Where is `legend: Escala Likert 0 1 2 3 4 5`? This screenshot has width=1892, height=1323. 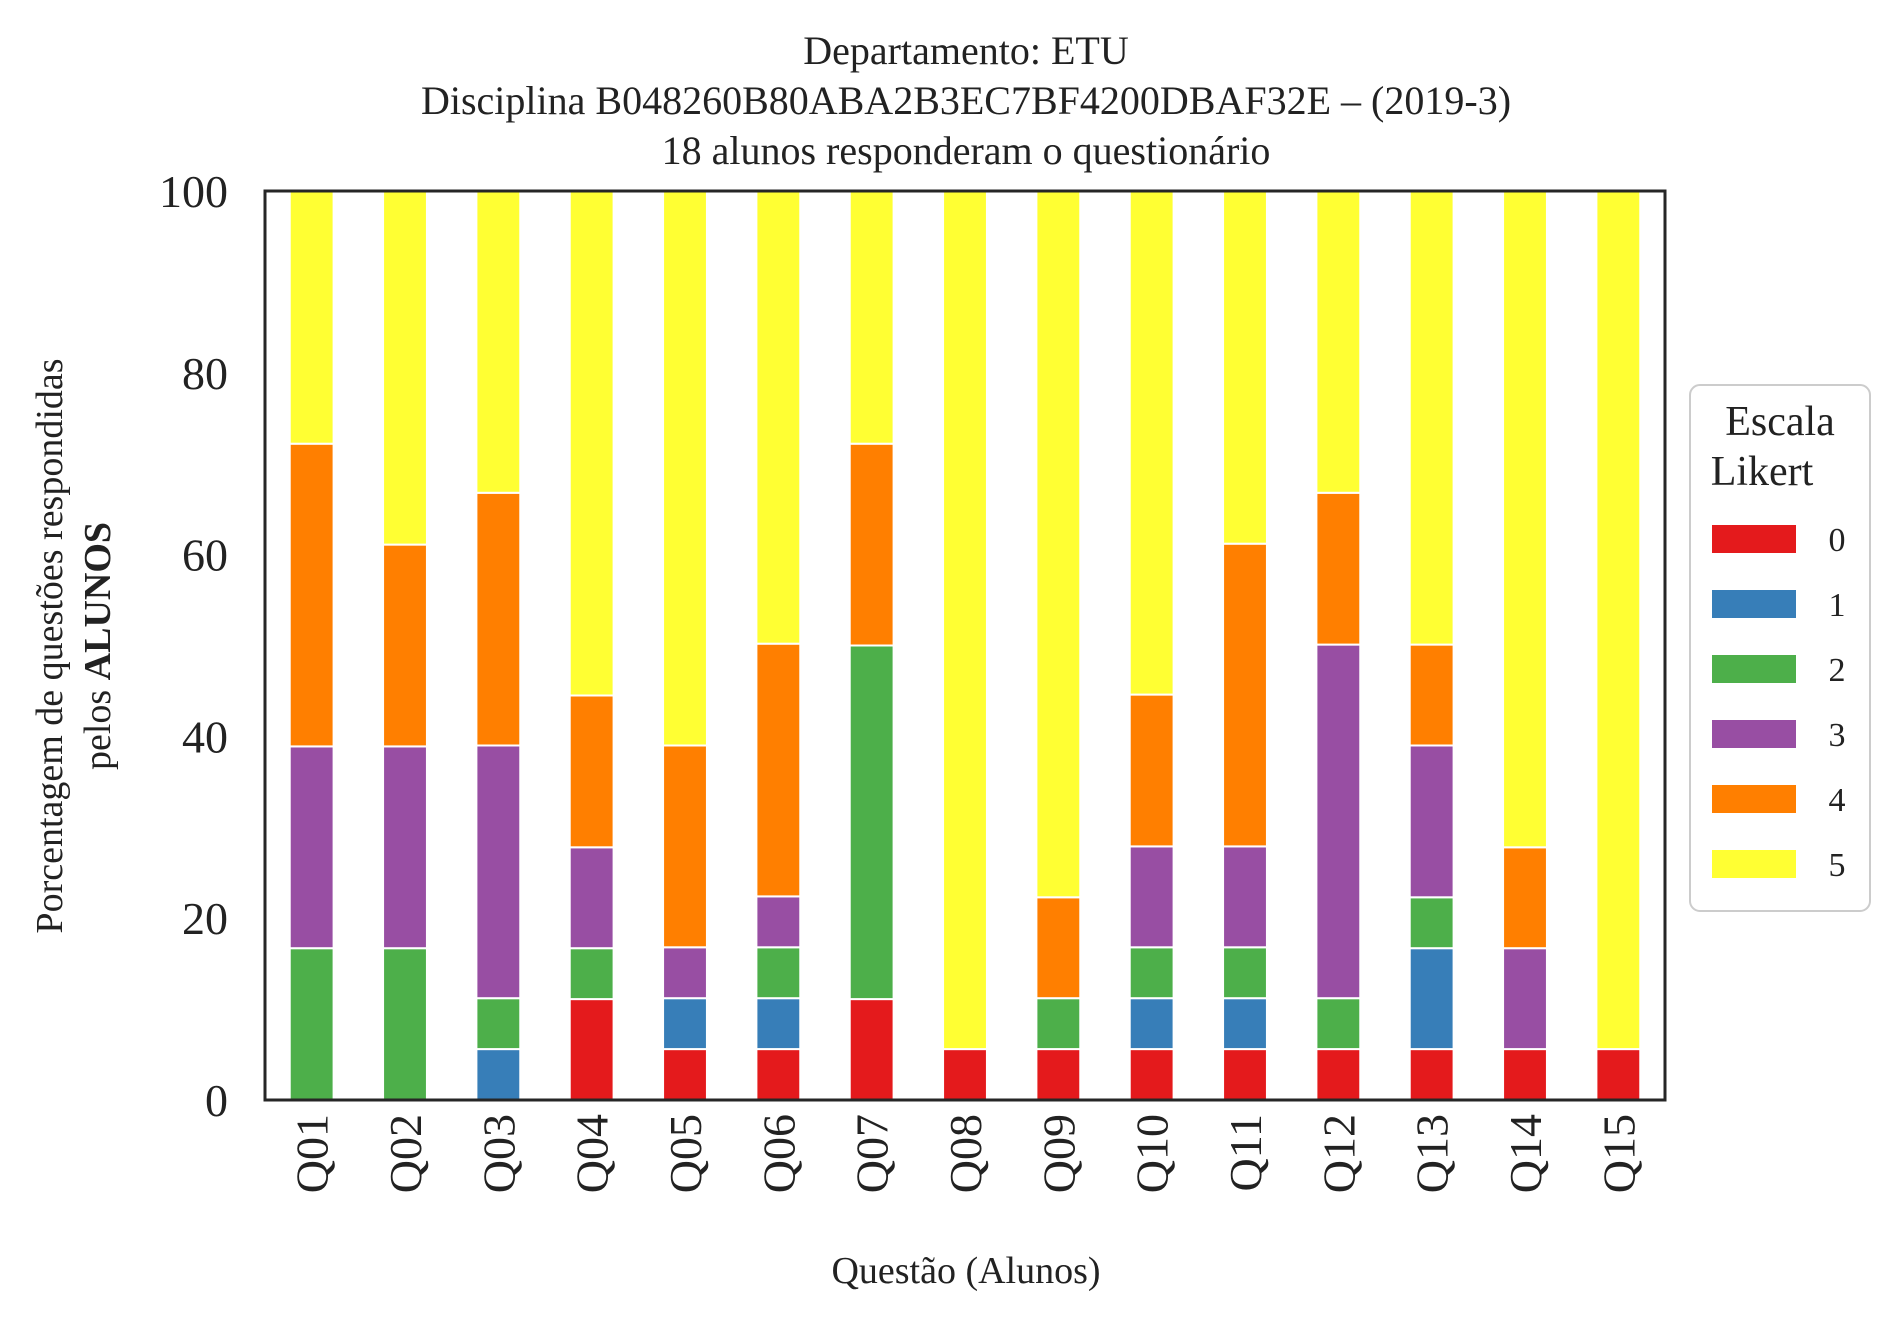
legend: Escala Likert 0 1 2 3 4 5 is located at coordinates (1780, 648).